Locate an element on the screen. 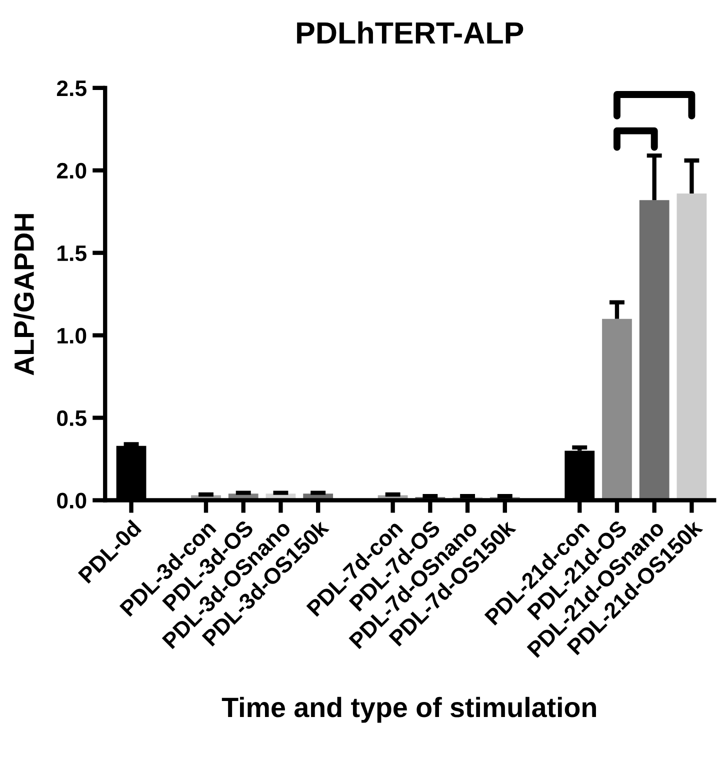 The width and height of the screenshot is (725, 778). y-tick-label: 0.5 is located at coordinates (71, 418).